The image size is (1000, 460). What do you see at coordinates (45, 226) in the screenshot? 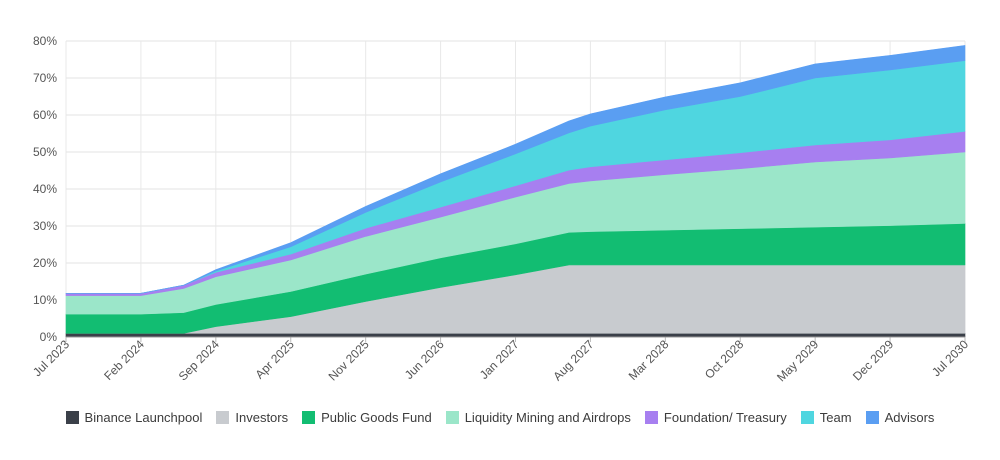
I see `y-tick-label: 30%` at bounding box center [45, 226].